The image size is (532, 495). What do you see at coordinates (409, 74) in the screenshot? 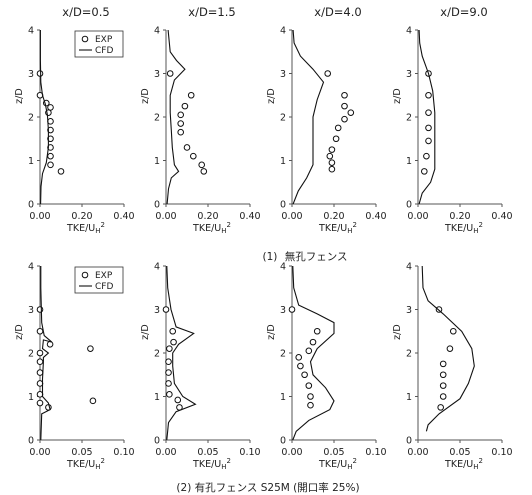
I see `y-tick-label: 3` at bounding box center [409, 74].